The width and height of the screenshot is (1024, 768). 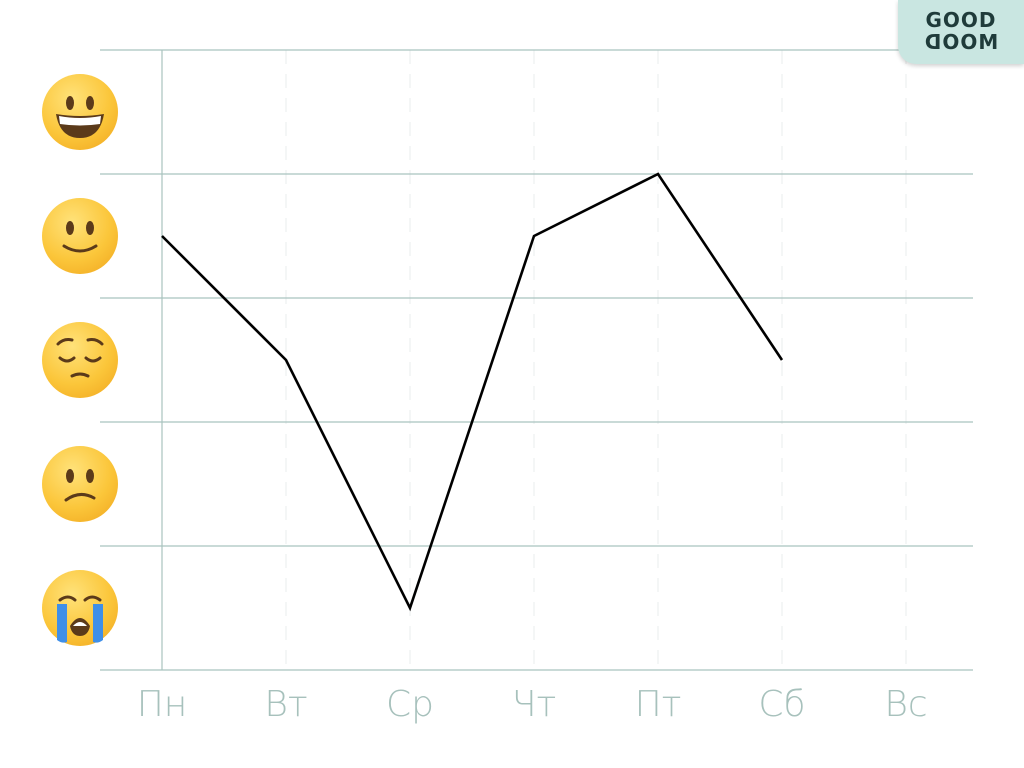 I want to click on x-tick-label: Вс, so click(x=905, y=704).